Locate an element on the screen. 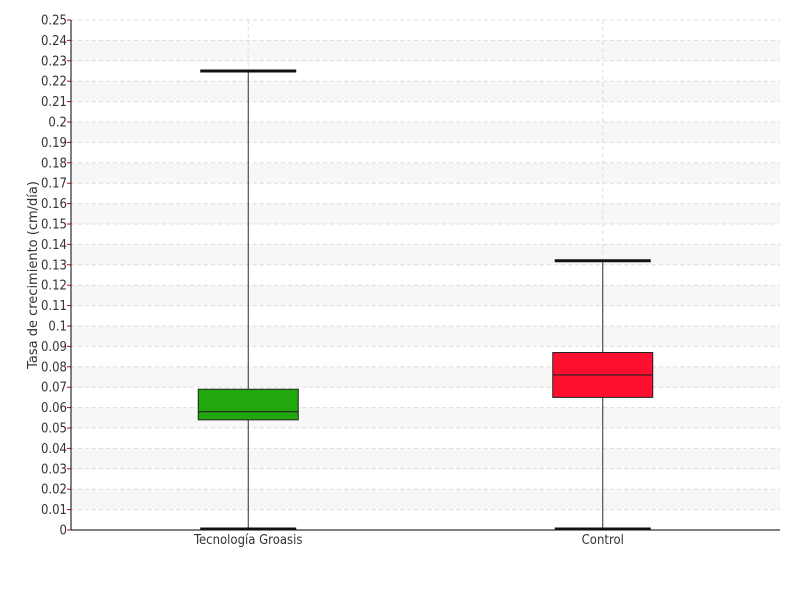 Image resolution: width=800 pixels, height=600 pixels. box-body is located at coordinates (248, 404).